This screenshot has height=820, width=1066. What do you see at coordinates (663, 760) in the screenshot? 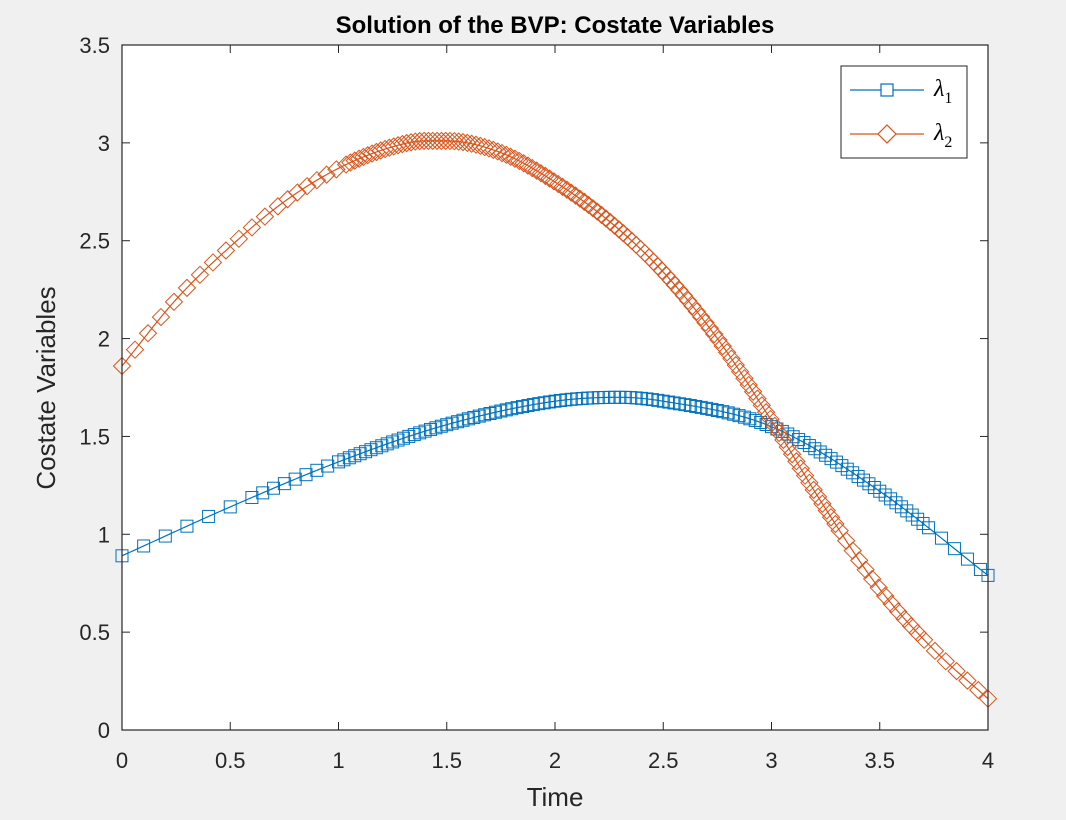
I see `x-tick-label: 2.5` at bounding box center [663, 760].